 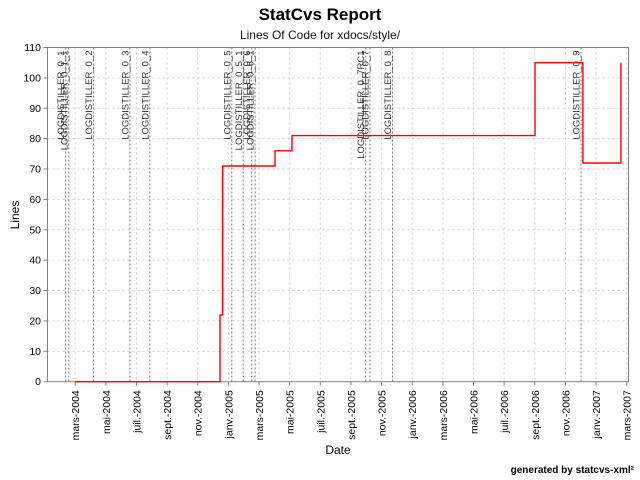 I want to click on svg-text: sept.-2005, so click(x=352, y=415).